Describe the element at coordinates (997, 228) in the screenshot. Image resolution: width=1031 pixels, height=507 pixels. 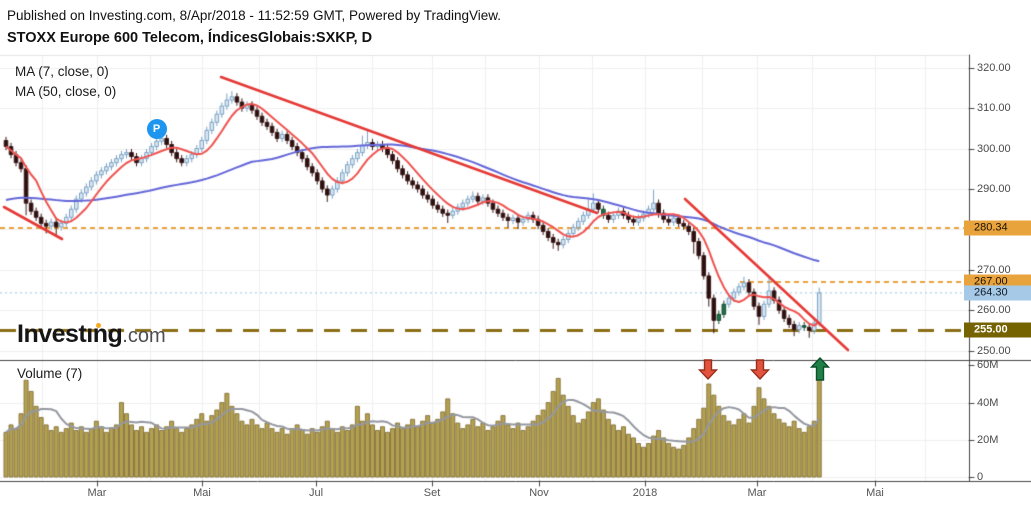
I see `price-level-badge: 280.34` at that location.